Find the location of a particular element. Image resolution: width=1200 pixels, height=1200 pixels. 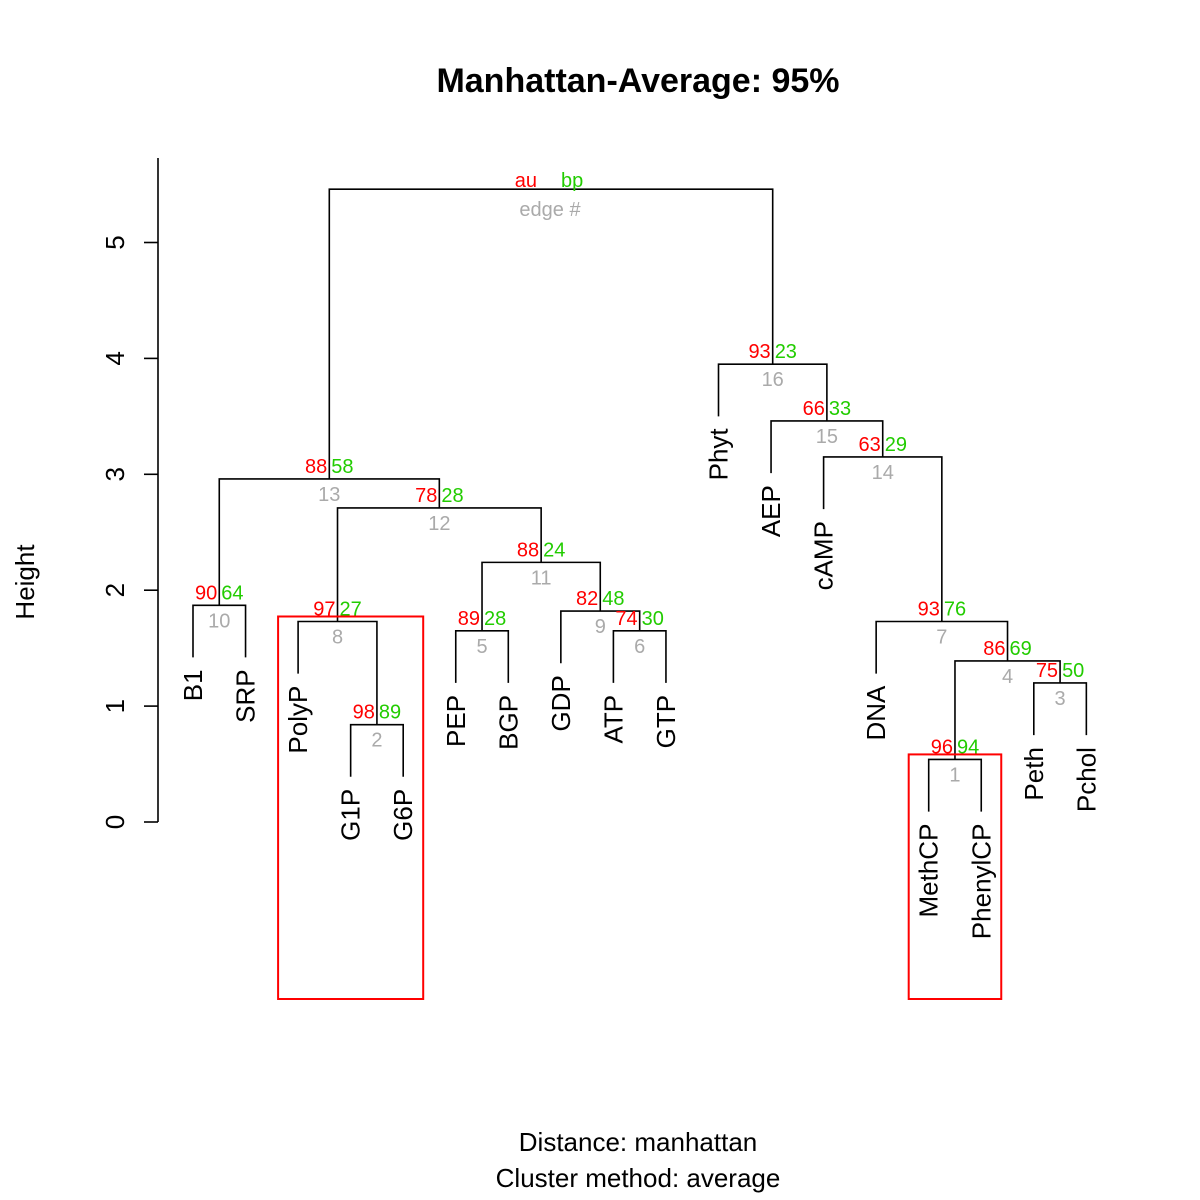

legend-bp: bp is located at coordinates (572, 181).